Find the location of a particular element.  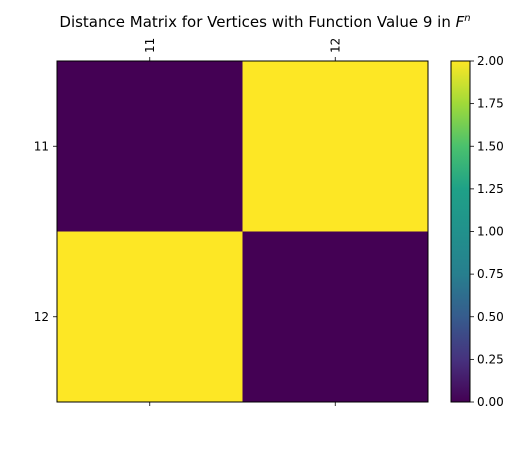

x-tick-label: 11 is located at coordinates (150, 45).